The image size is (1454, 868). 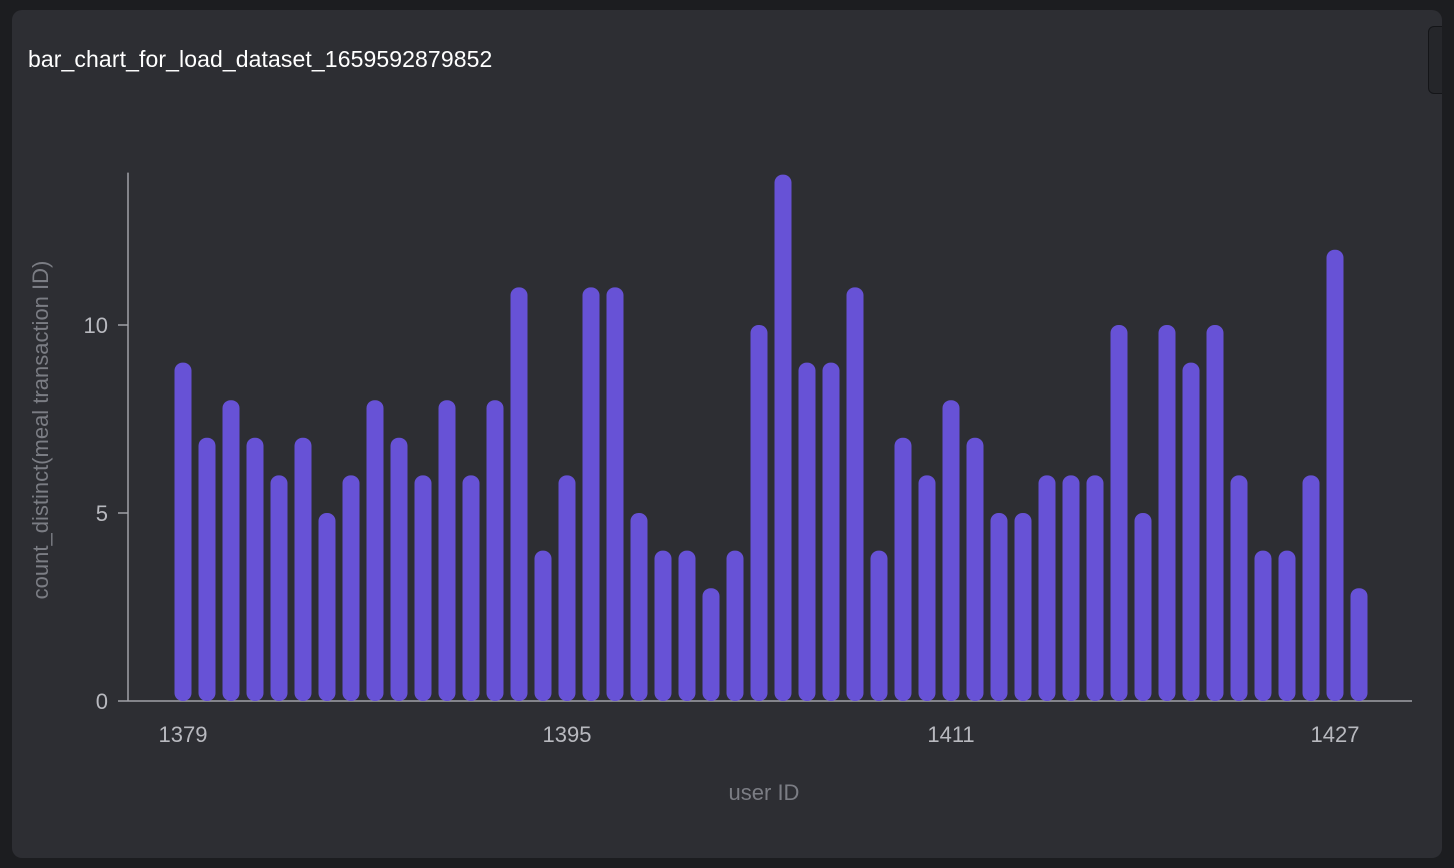 What do you see at coordinates (102, 701) in the screenshot?
I see `y-tick-label: 0` at bounding box center [102, 701].